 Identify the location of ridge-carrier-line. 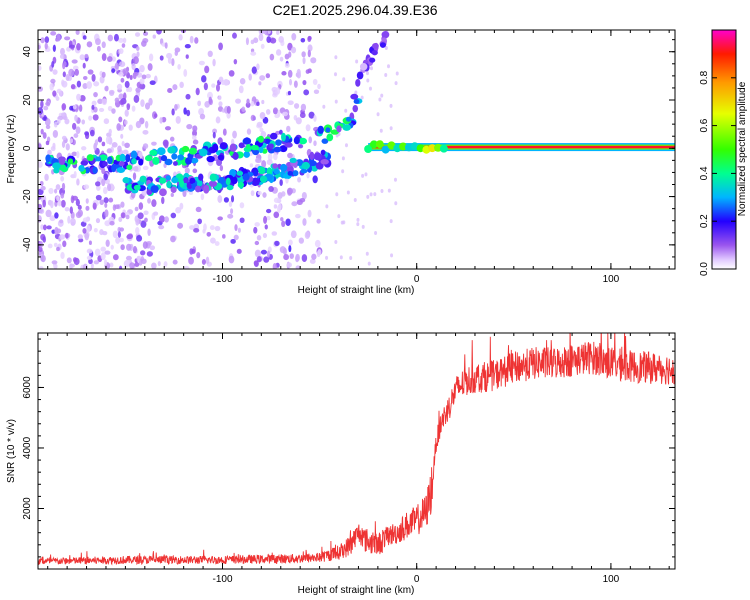
(519, 147).